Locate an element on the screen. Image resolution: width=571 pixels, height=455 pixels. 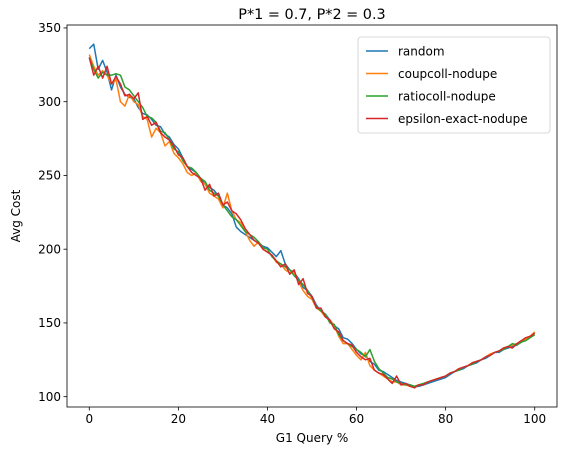
x-tick-label: 0 is located at coordinates (89, 419).